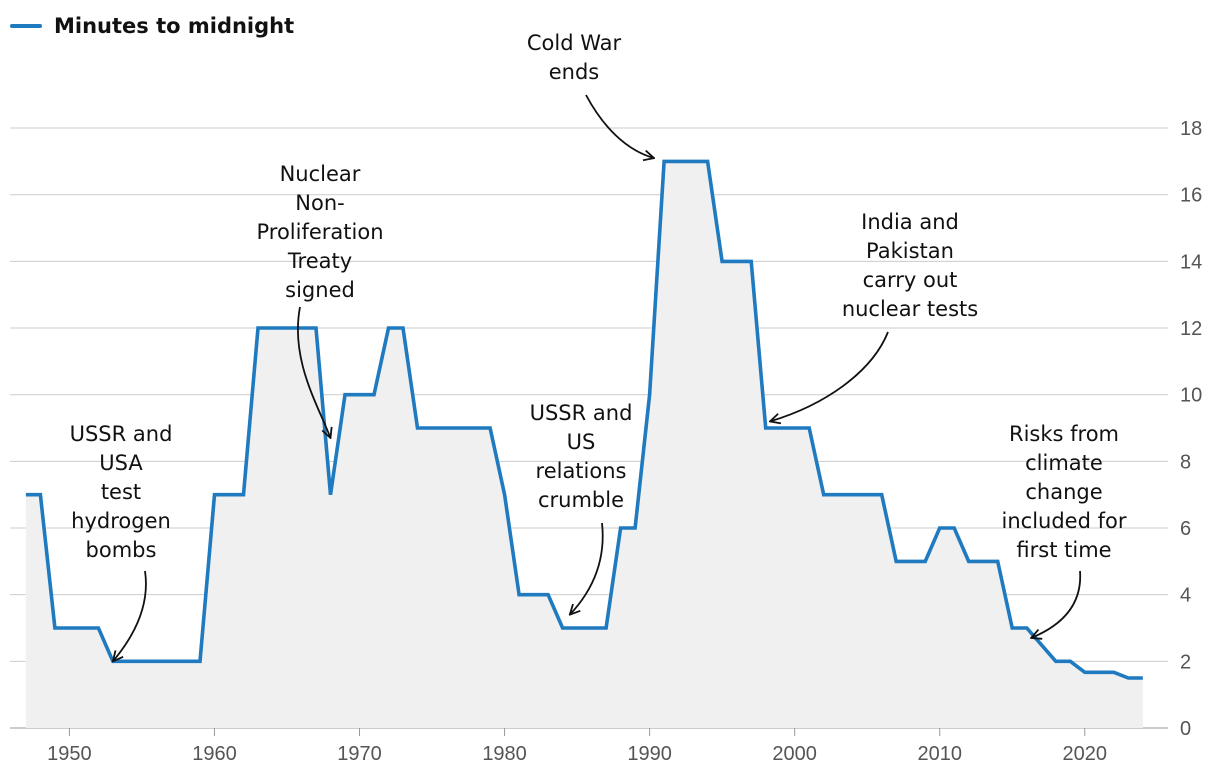  I want to click on annotation-line: included for, so click(1064, 521).